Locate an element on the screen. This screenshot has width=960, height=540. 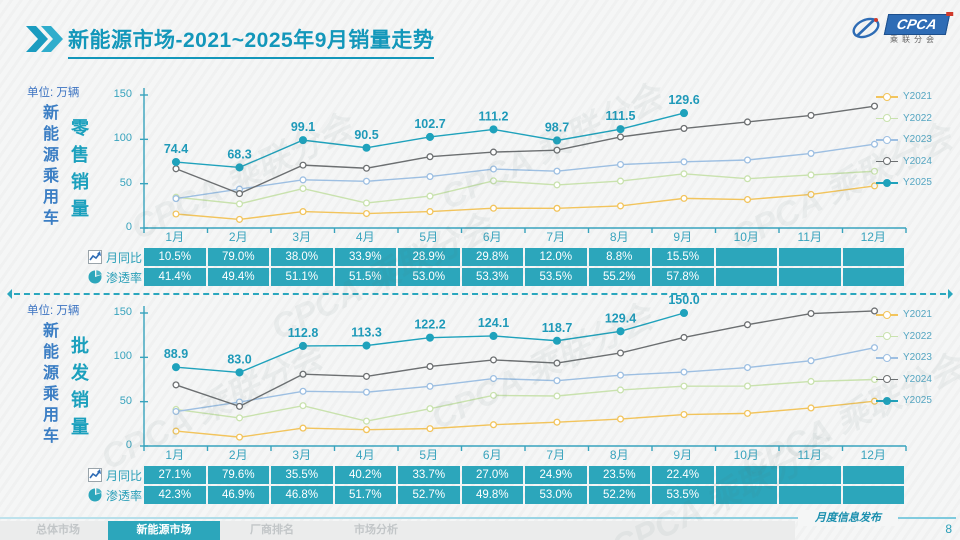
table-cell: 46.9% is located at coordinates (238, 495).